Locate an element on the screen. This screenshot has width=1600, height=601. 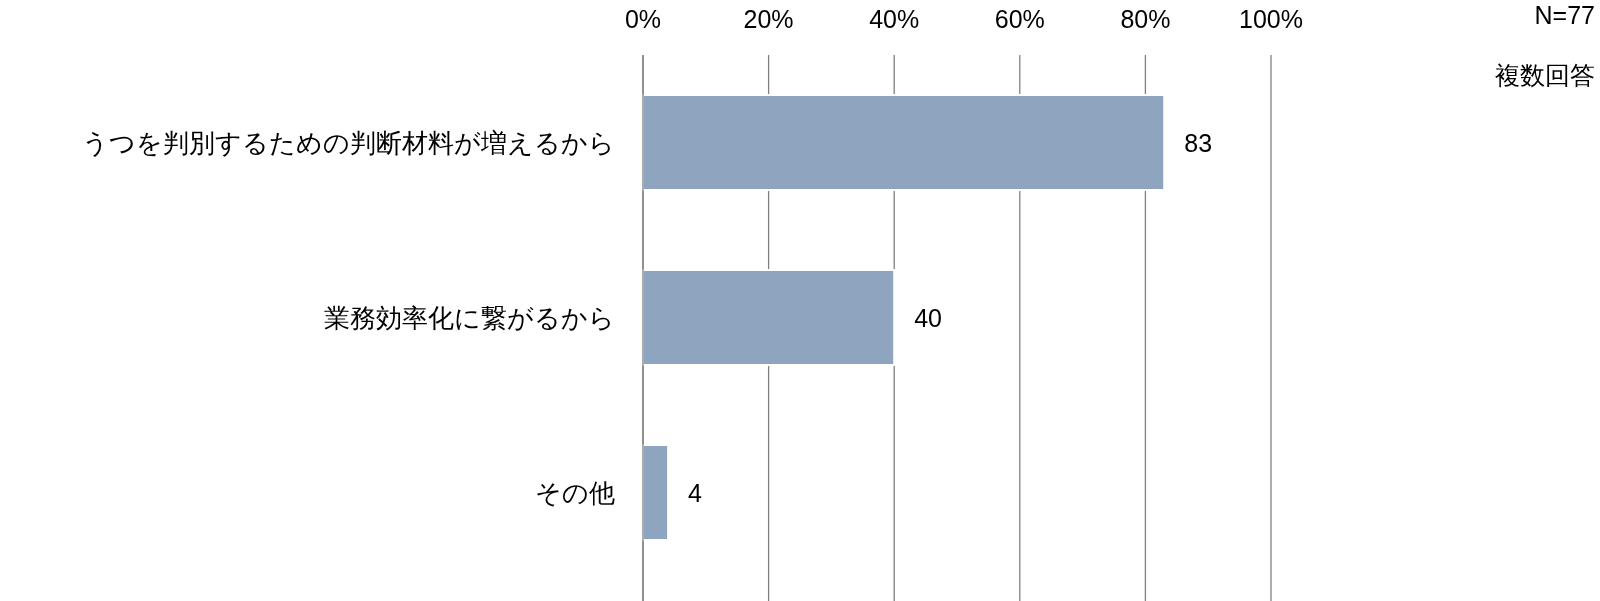
x-tick-label: 20% is located at coordinates (768, 19).